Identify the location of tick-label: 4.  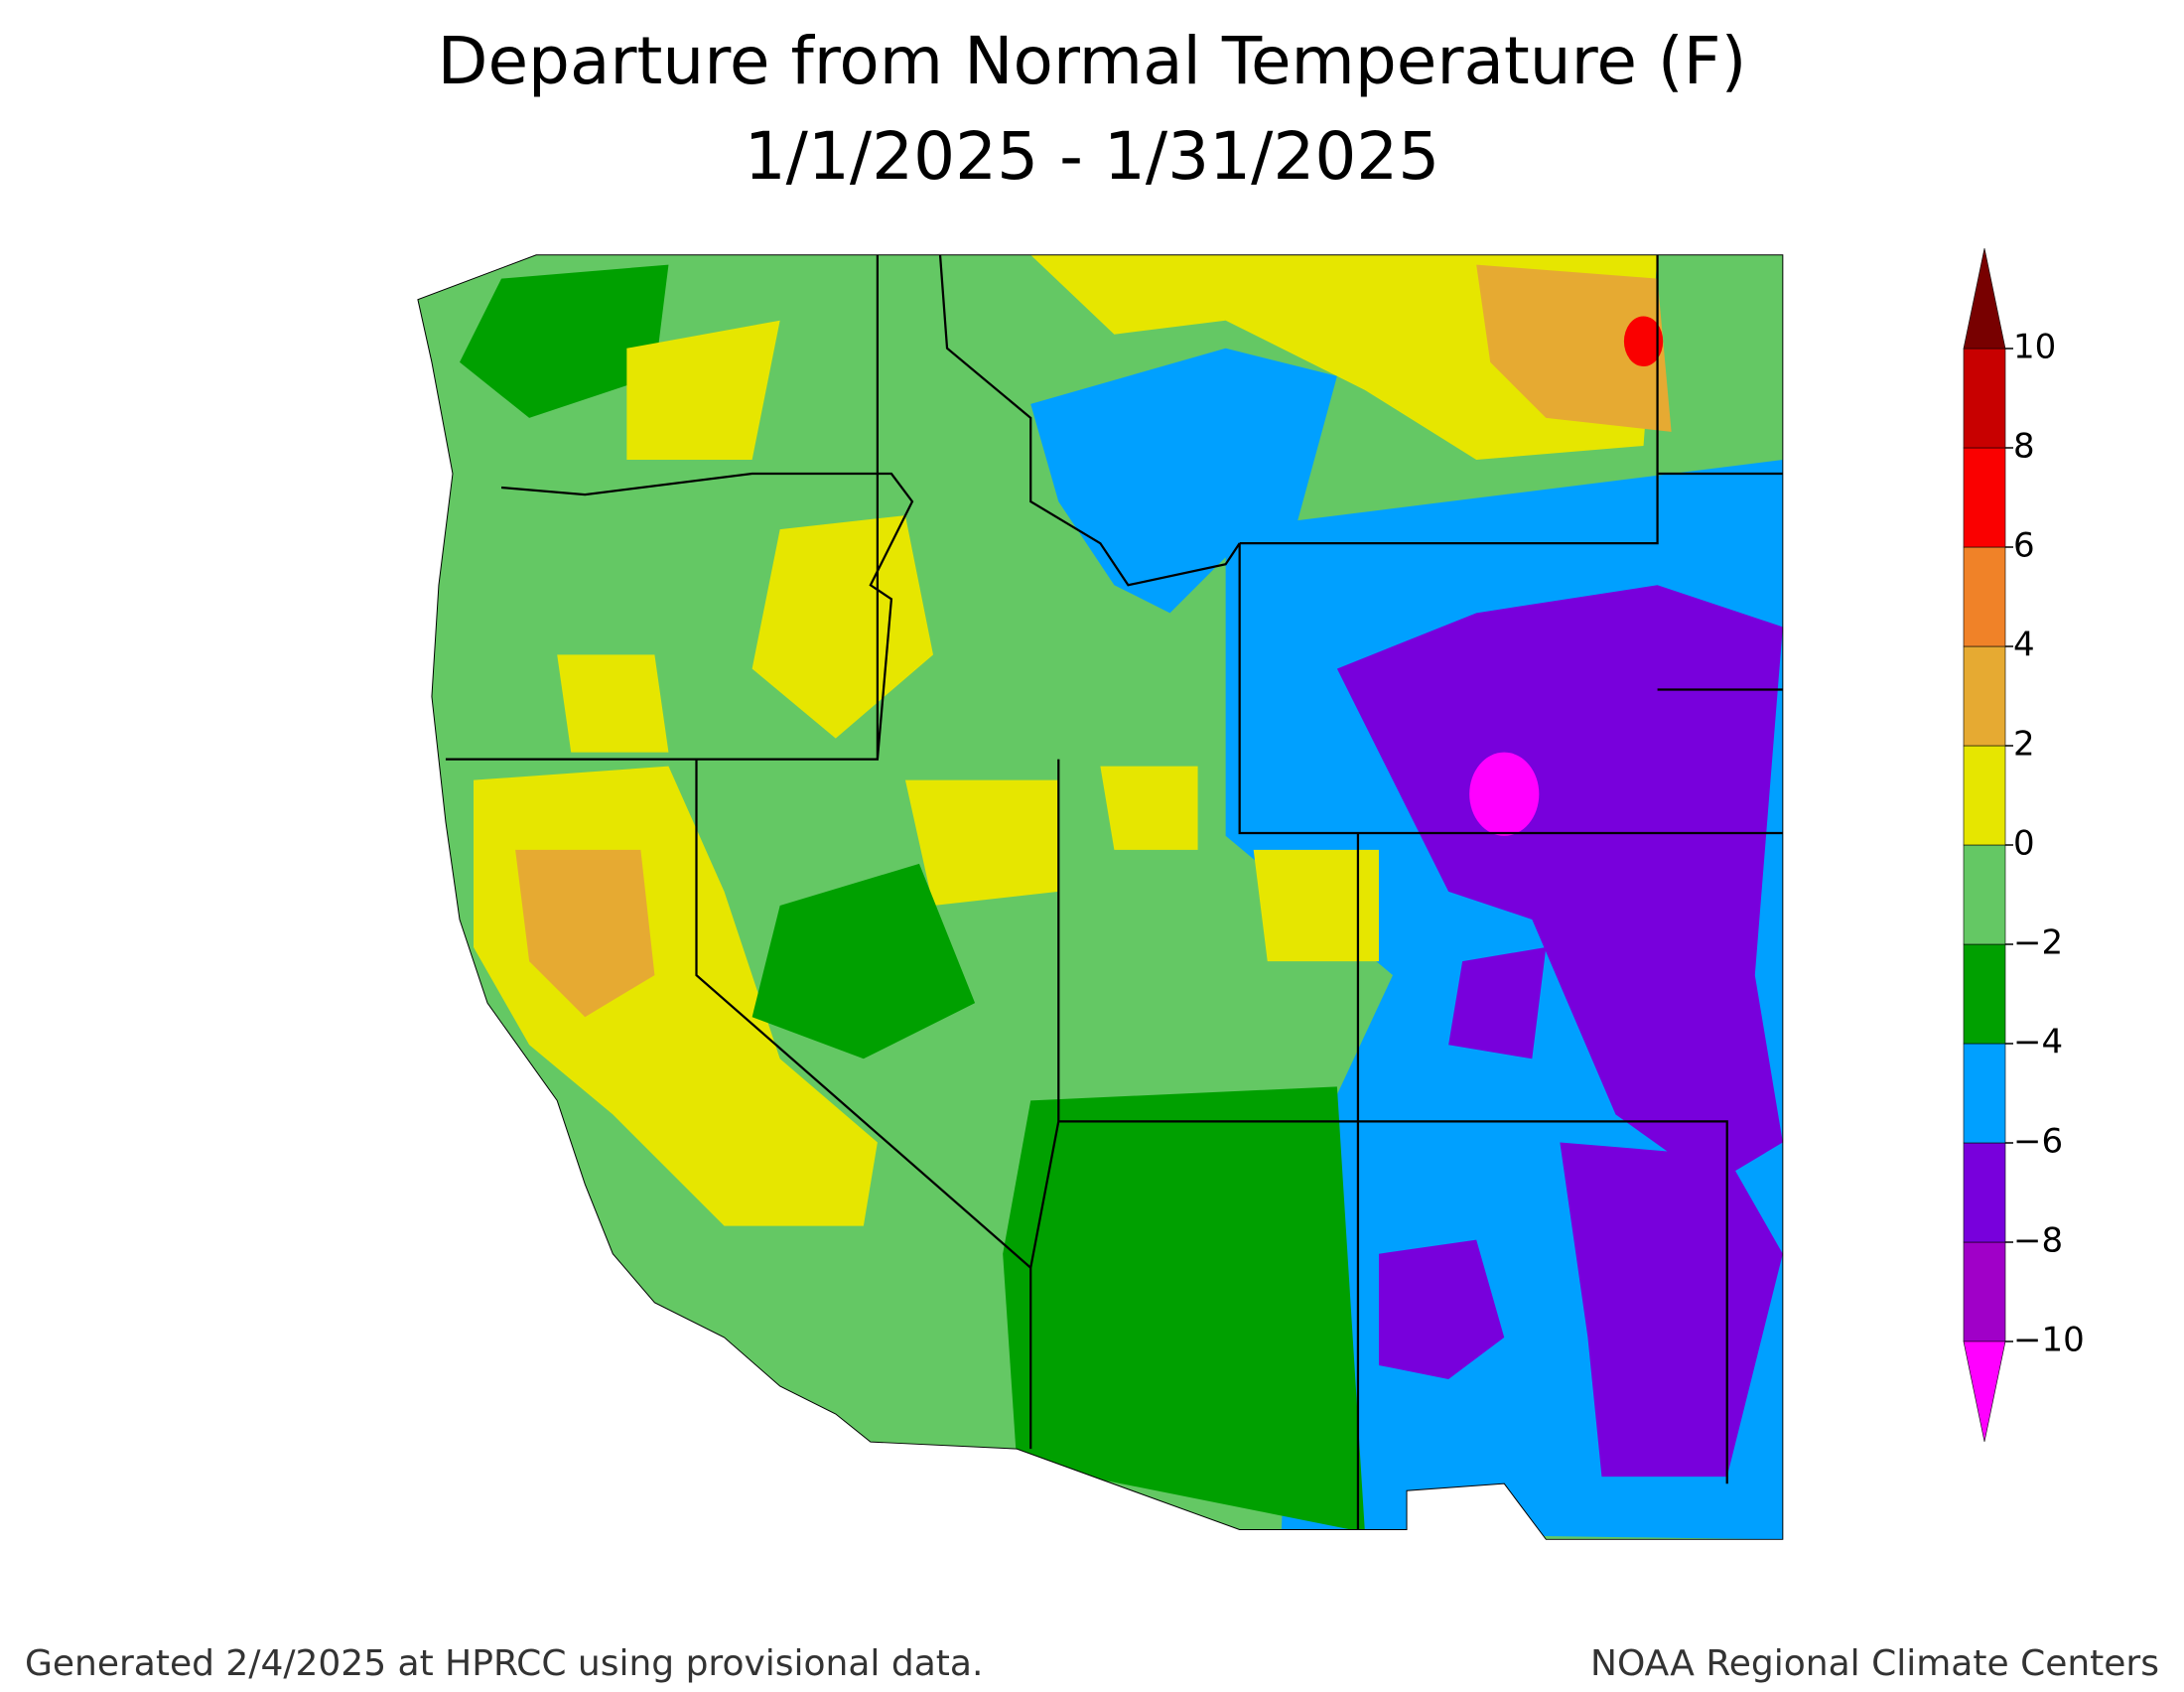
(2024, 645).